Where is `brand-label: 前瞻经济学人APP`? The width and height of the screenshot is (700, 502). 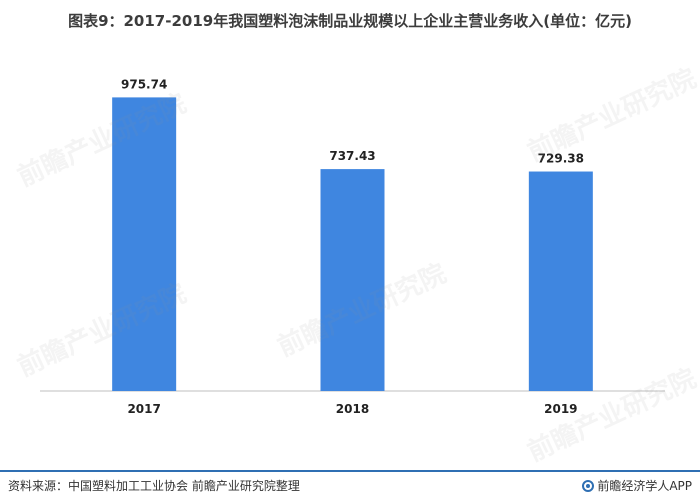 brand-label: 前瞻经济学人APP is located at coordinates (644, 486).